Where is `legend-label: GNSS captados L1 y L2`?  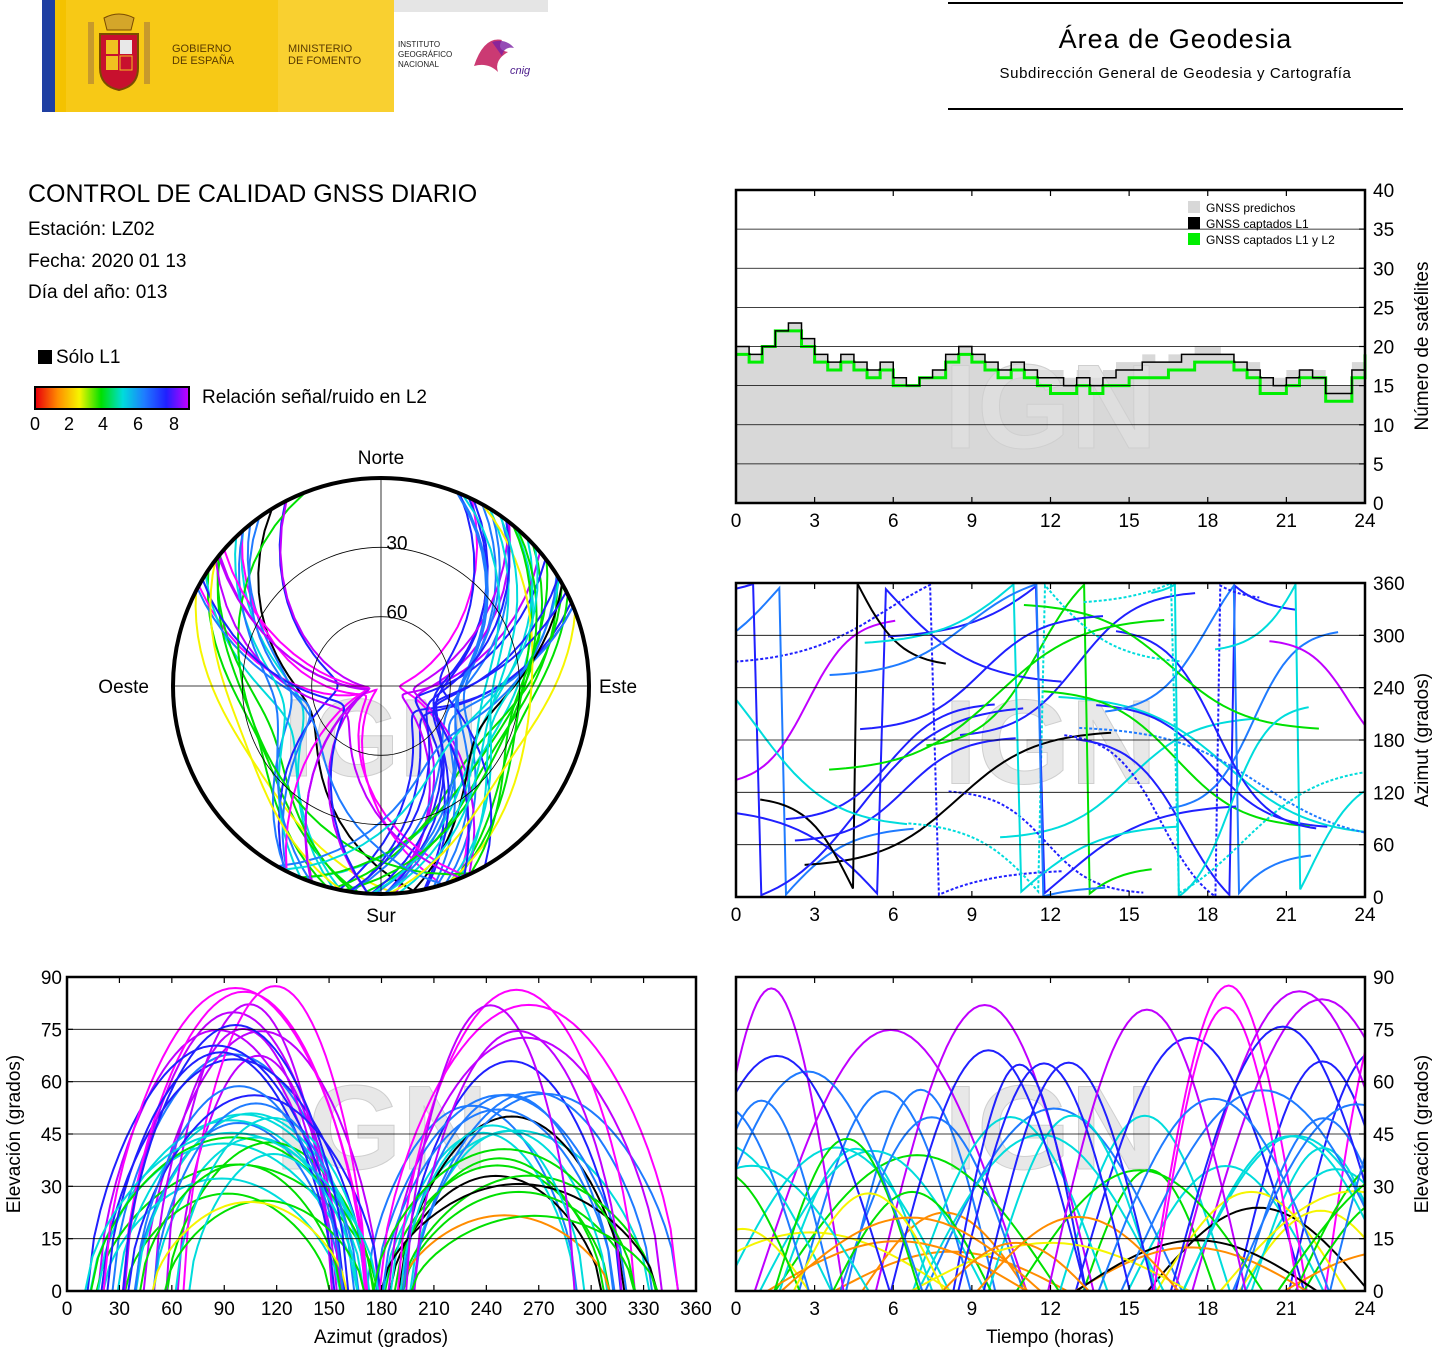 legend-label: GNSS captados L1 y L2 is located at coordinates (1270, 240).